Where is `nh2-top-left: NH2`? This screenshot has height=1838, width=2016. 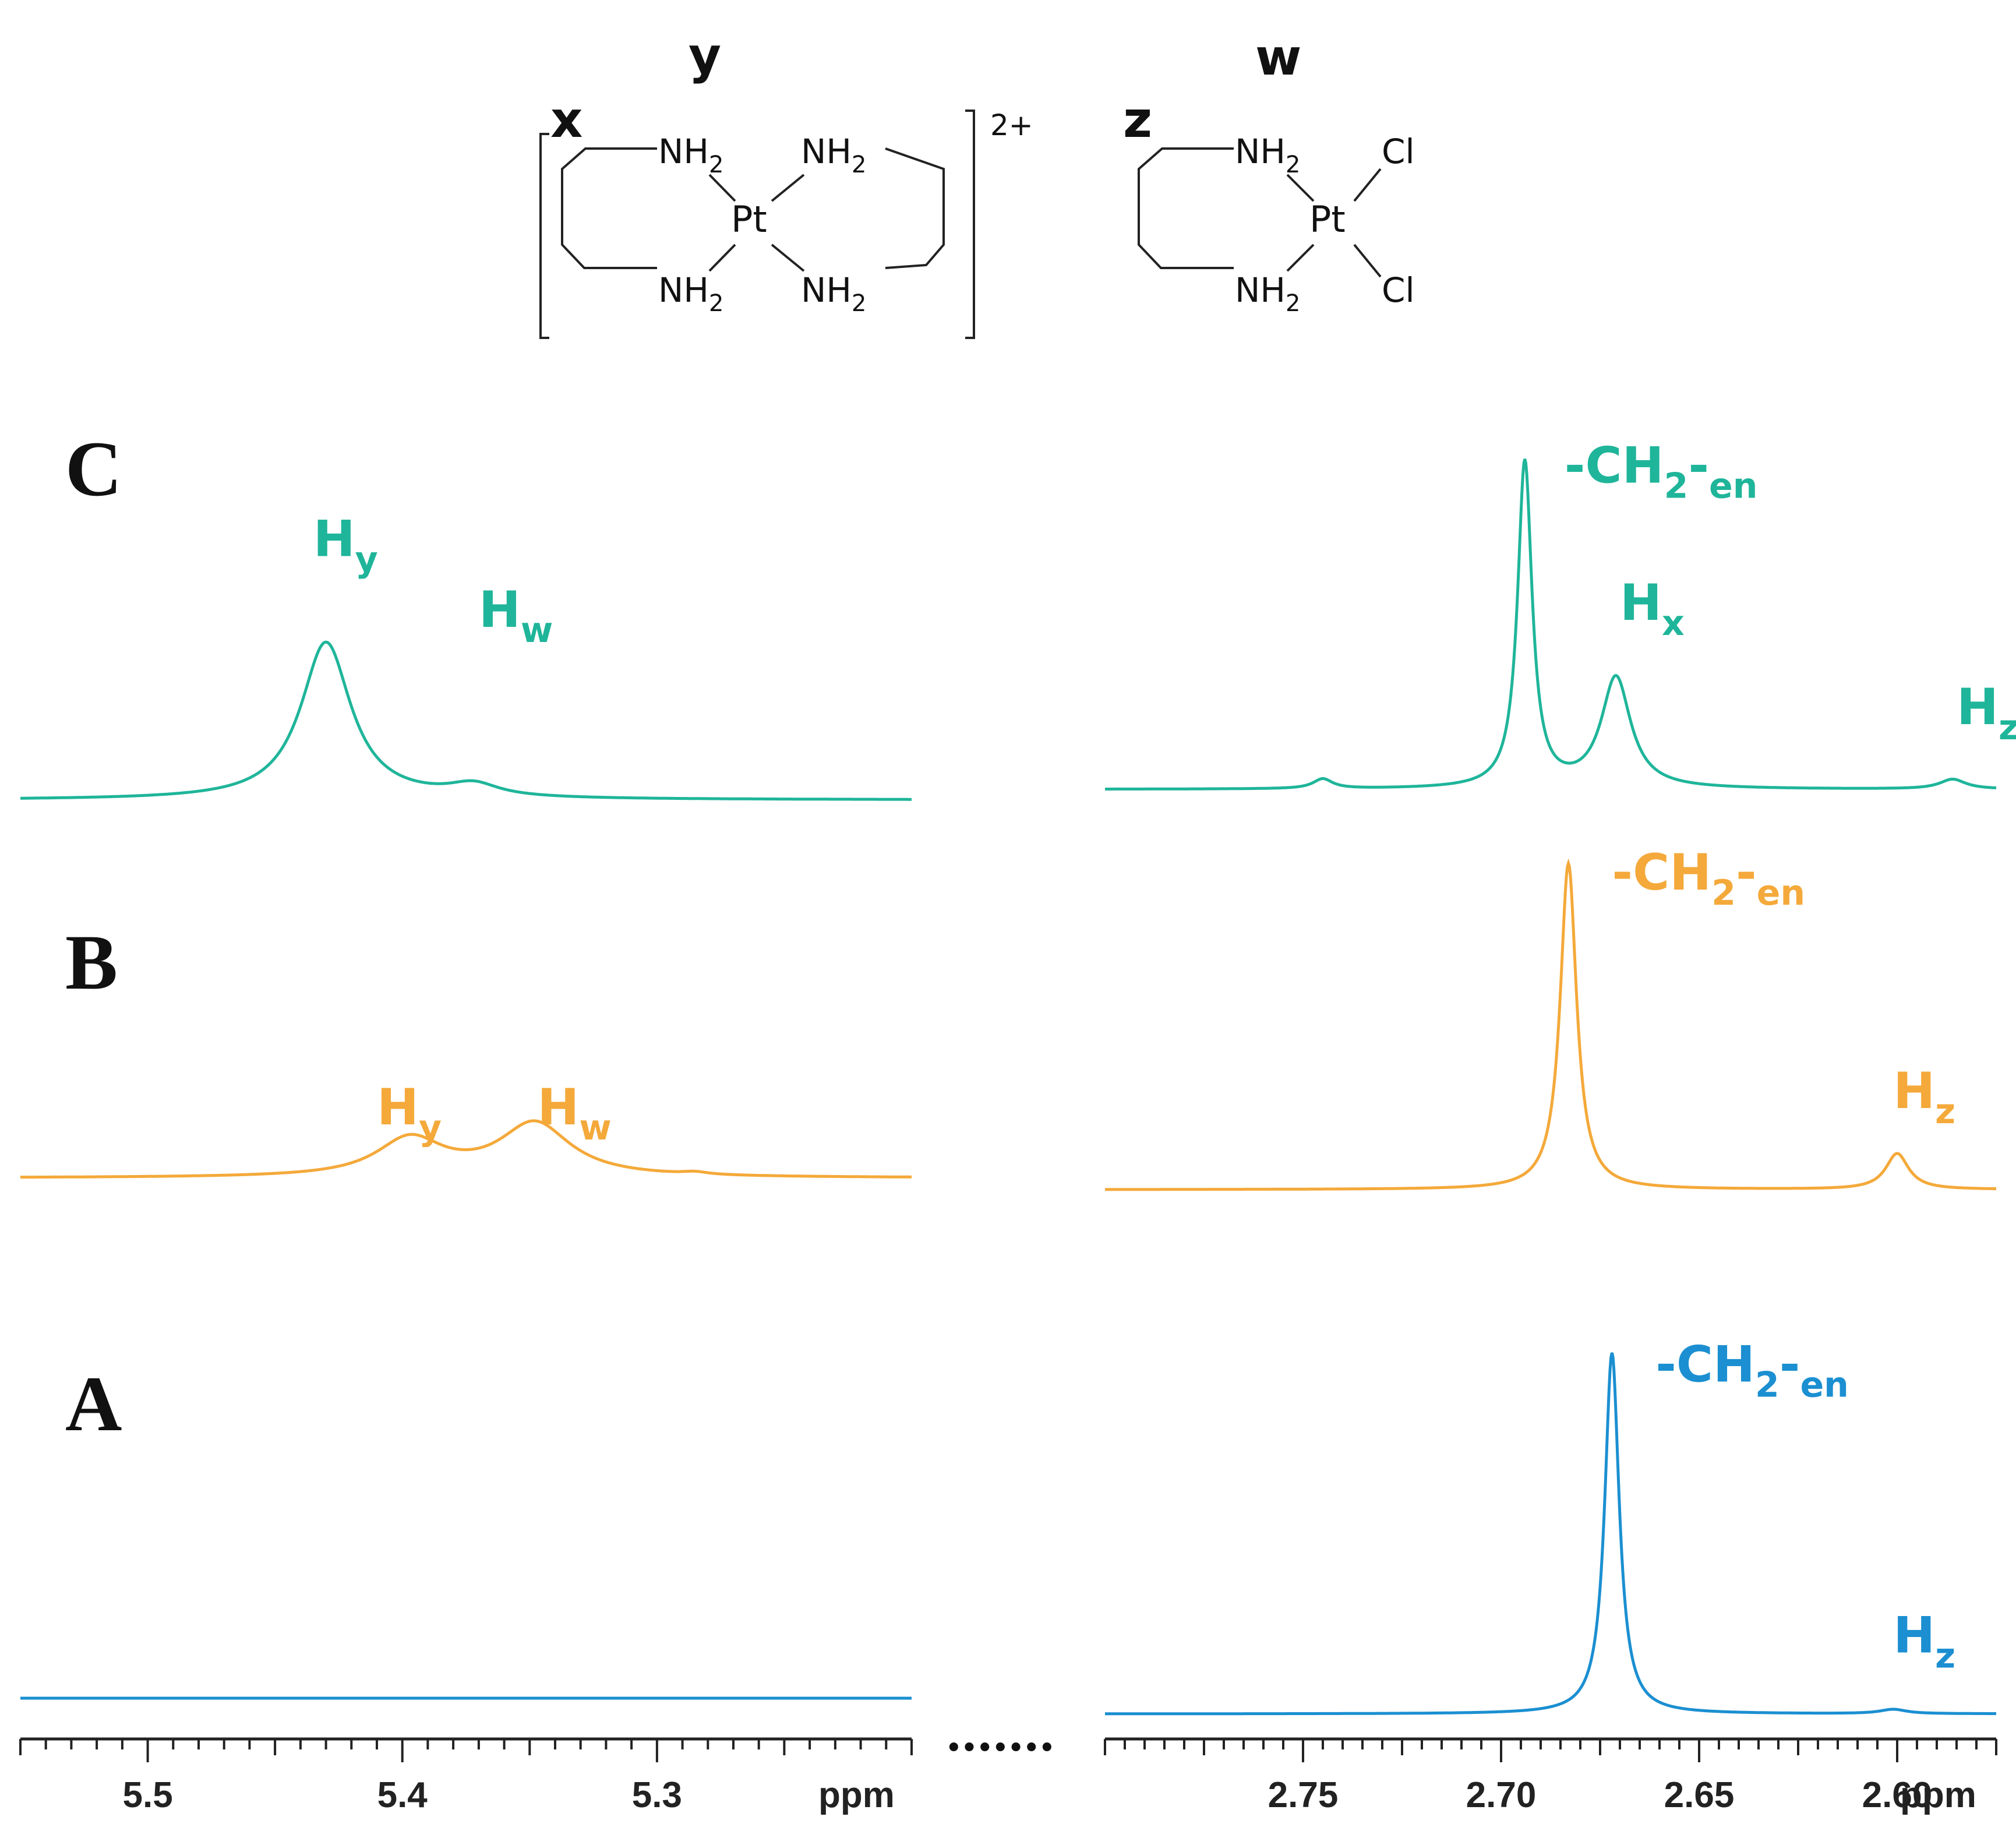
nh2-top-left: NH2 is located at coordinates (690, 155).